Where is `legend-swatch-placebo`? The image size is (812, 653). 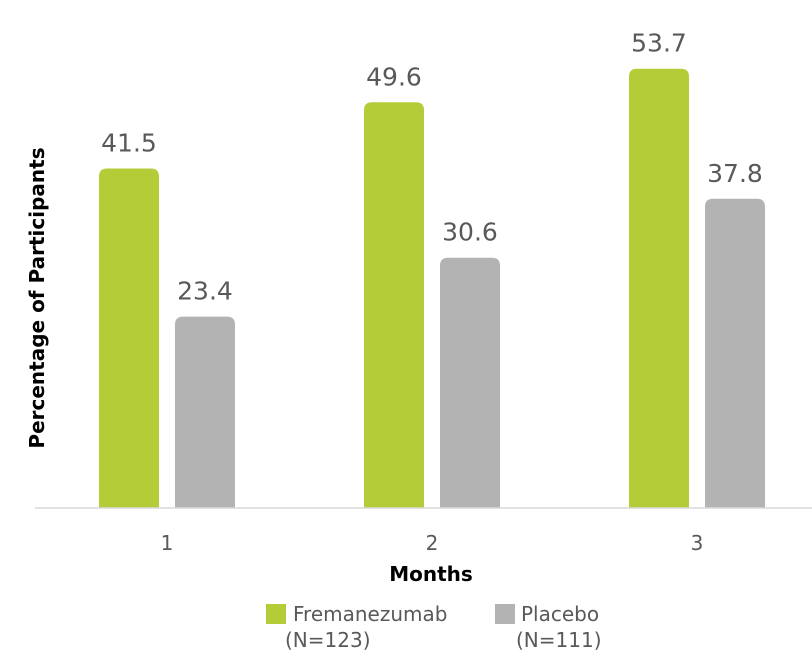
legend-swatch-placebo is located at coordinates (505, 614).